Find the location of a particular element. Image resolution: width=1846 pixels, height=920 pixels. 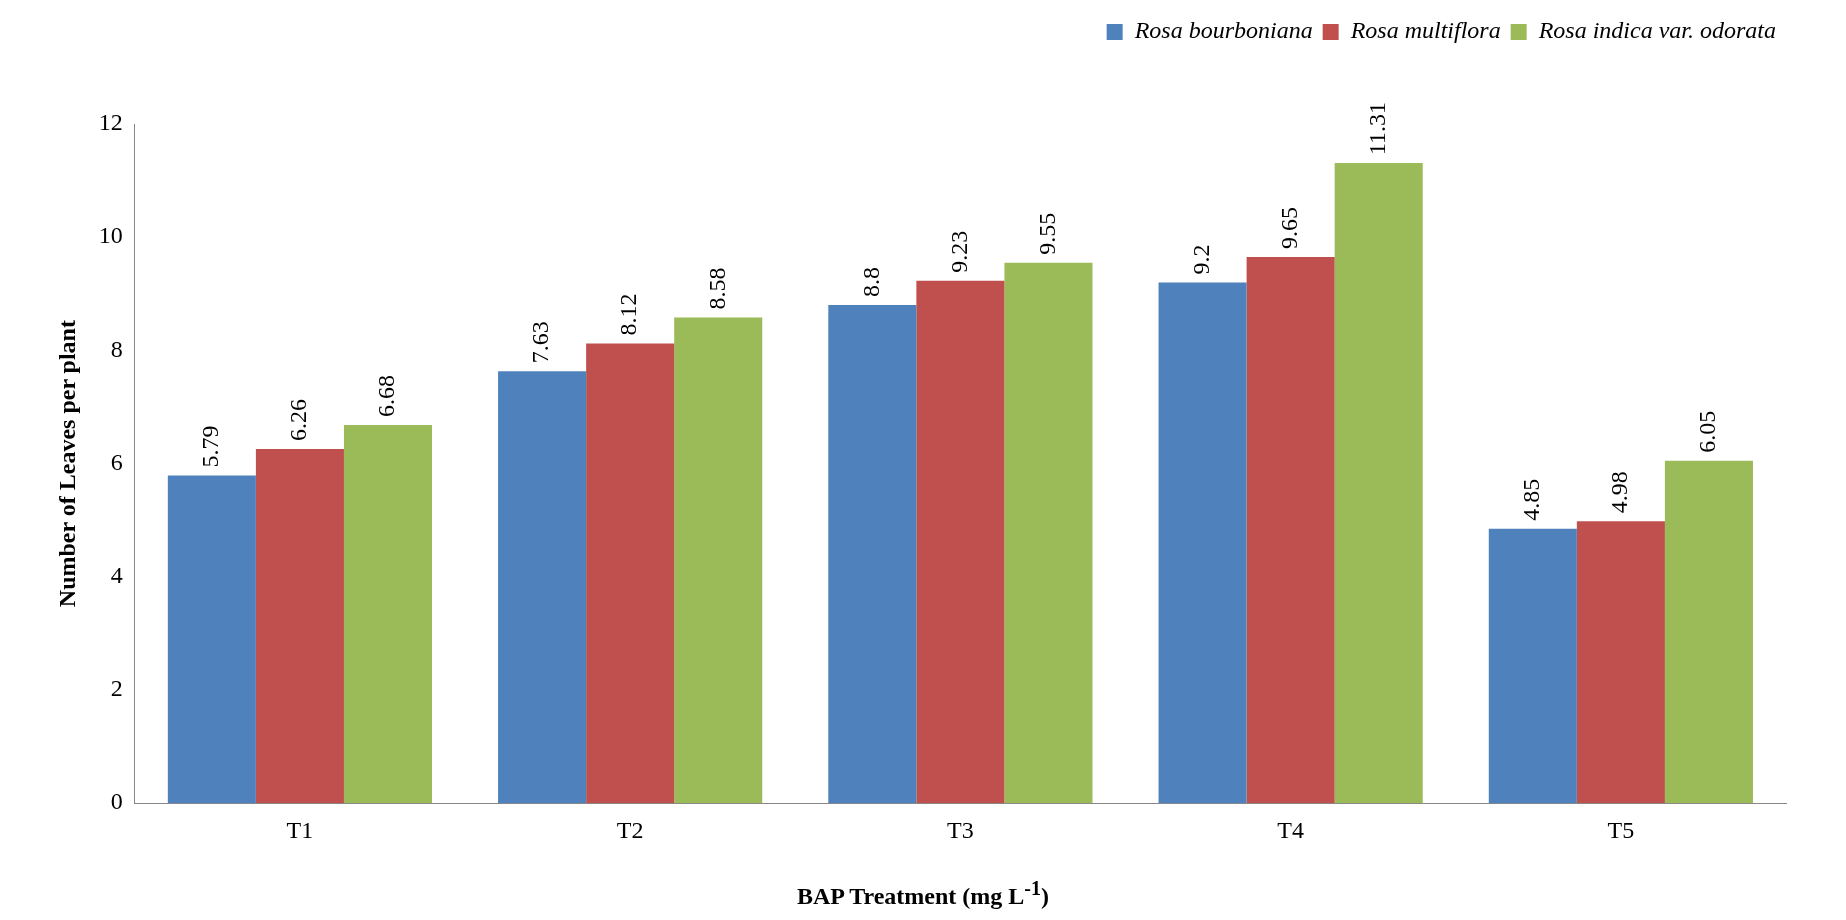

legend-label: Rosa multiflora is located at coordinates (1425, 30).